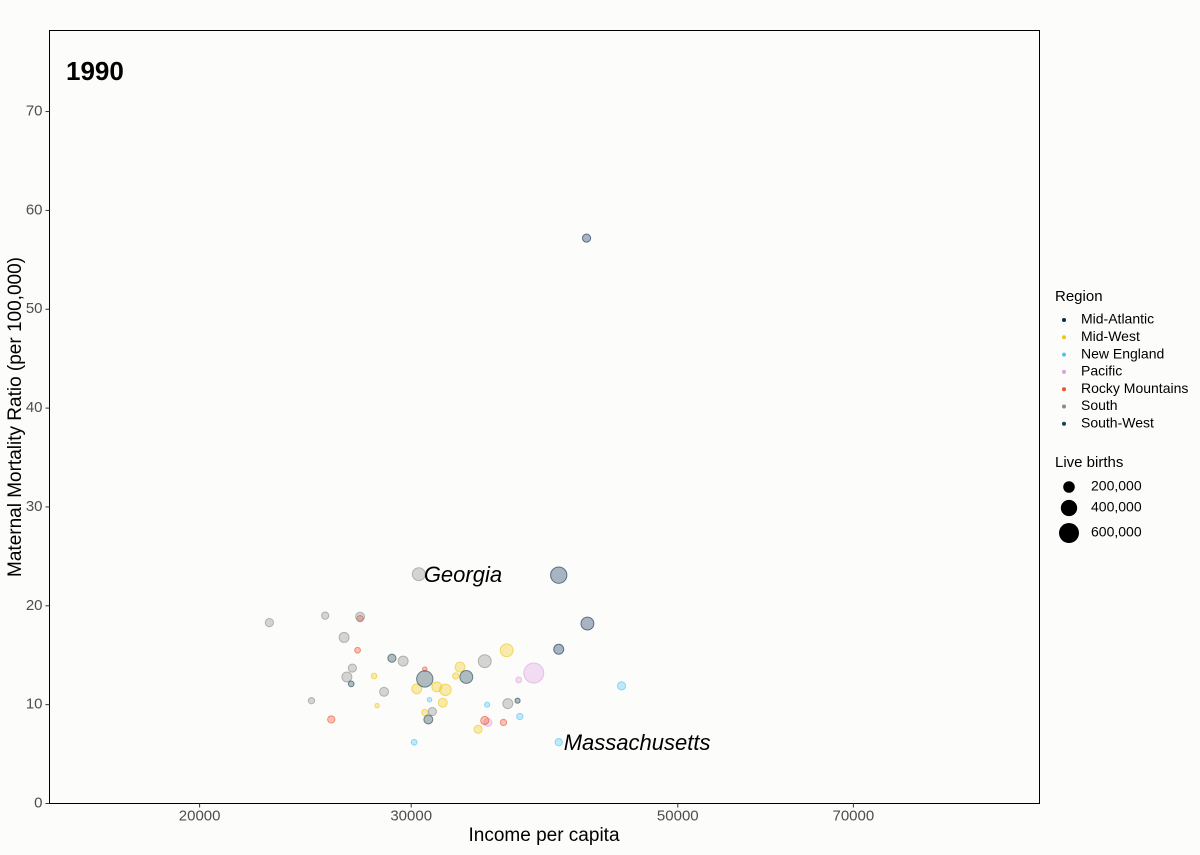 The image size is (1200, 855). I want to click on legend-label: South, so click(1099, 405).